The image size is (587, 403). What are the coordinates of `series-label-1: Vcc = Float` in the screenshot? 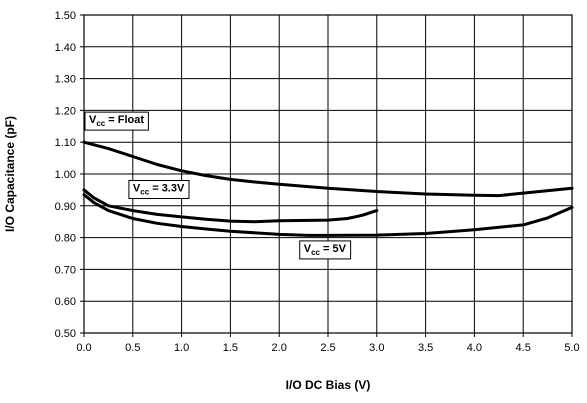 It's located at (116, 121).